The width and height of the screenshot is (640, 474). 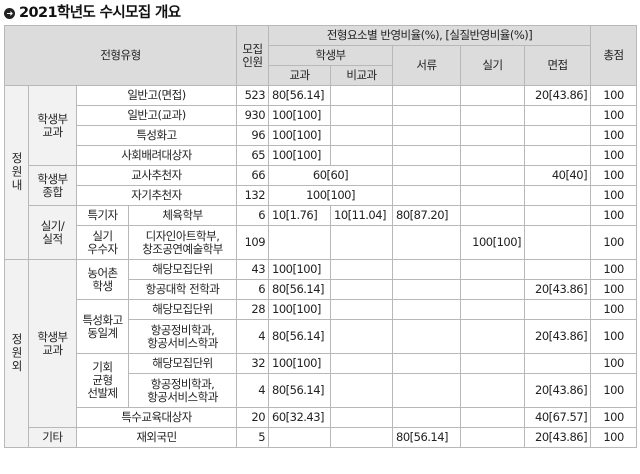 What do you see at coordinates (253, 390) in the screenshot?
I see `quota-cell: 4` at bounding box center [253, 390].